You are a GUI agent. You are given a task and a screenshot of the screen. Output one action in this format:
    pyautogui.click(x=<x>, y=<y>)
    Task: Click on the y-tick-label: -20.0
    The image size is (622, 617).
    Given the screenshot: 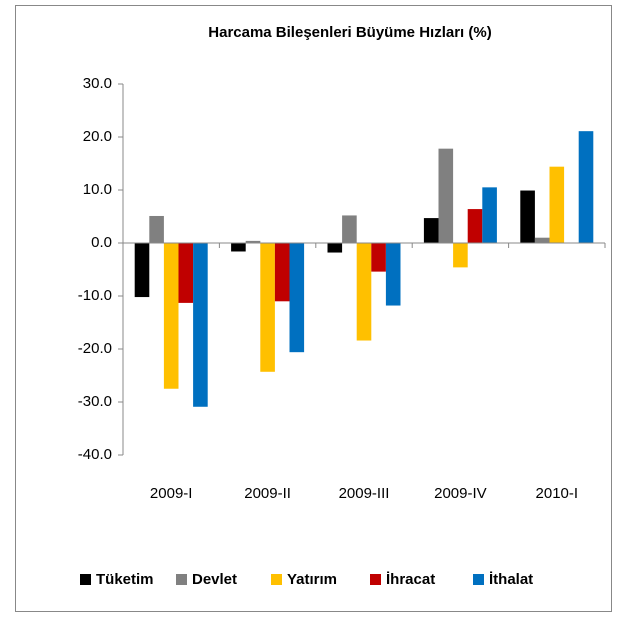 What is the action you would take?
    pyautogui.click(x=95, y=348)
    